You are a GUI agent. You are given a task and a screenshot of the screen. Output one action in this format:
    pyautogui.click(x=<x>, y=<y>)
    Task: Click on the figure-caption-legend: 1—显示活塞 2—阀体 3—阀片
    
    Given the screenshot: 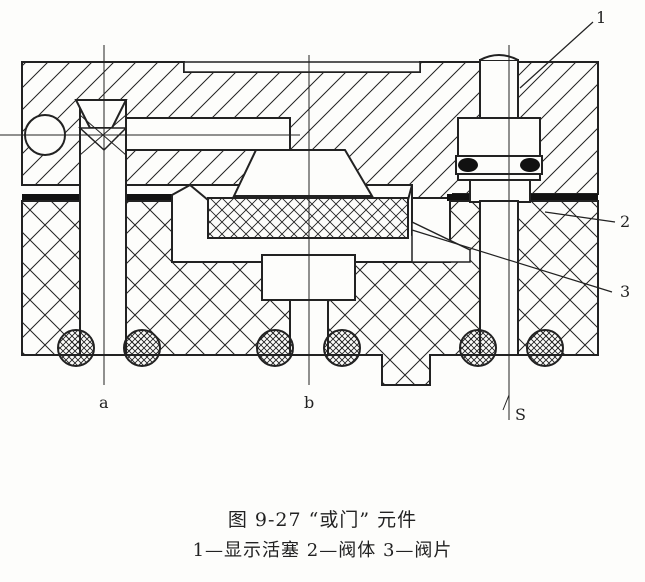 What is the action you would take?
    pyautogui.click(x=322, y=550)
    